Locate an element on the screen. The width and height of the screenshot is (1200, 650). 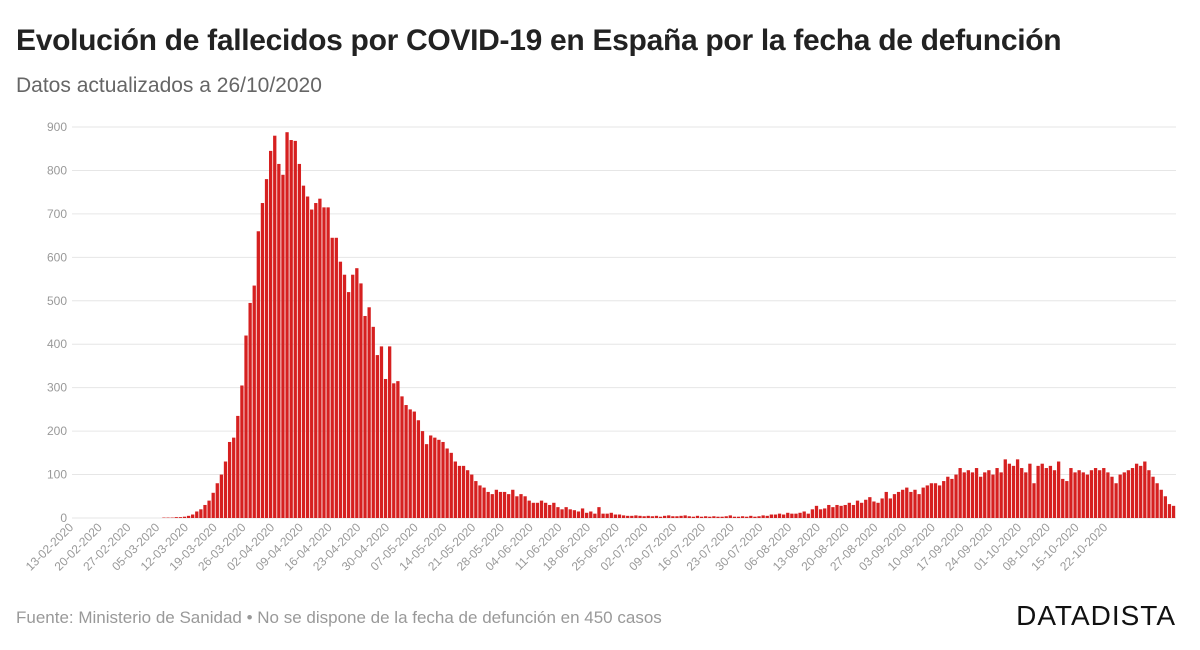
y-tick-label: 0 is located at coordinates (63, 518).